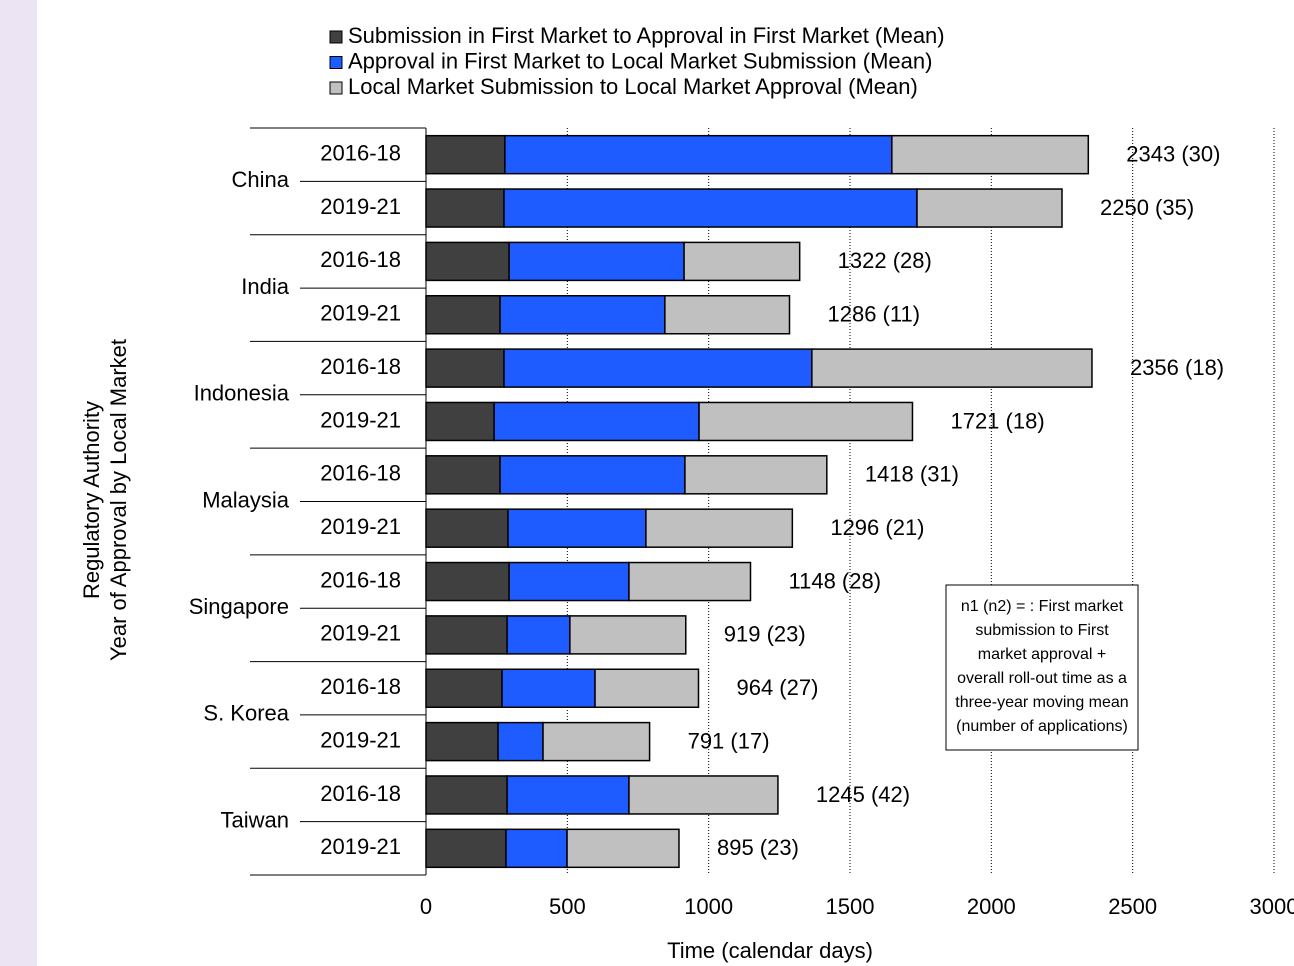 The height and width of the screenshot is (966, 1294). Describe the element at coordinates (1042, 606) in the screenshot. I see `note-text: n1 (n2) = : First market` at that location.